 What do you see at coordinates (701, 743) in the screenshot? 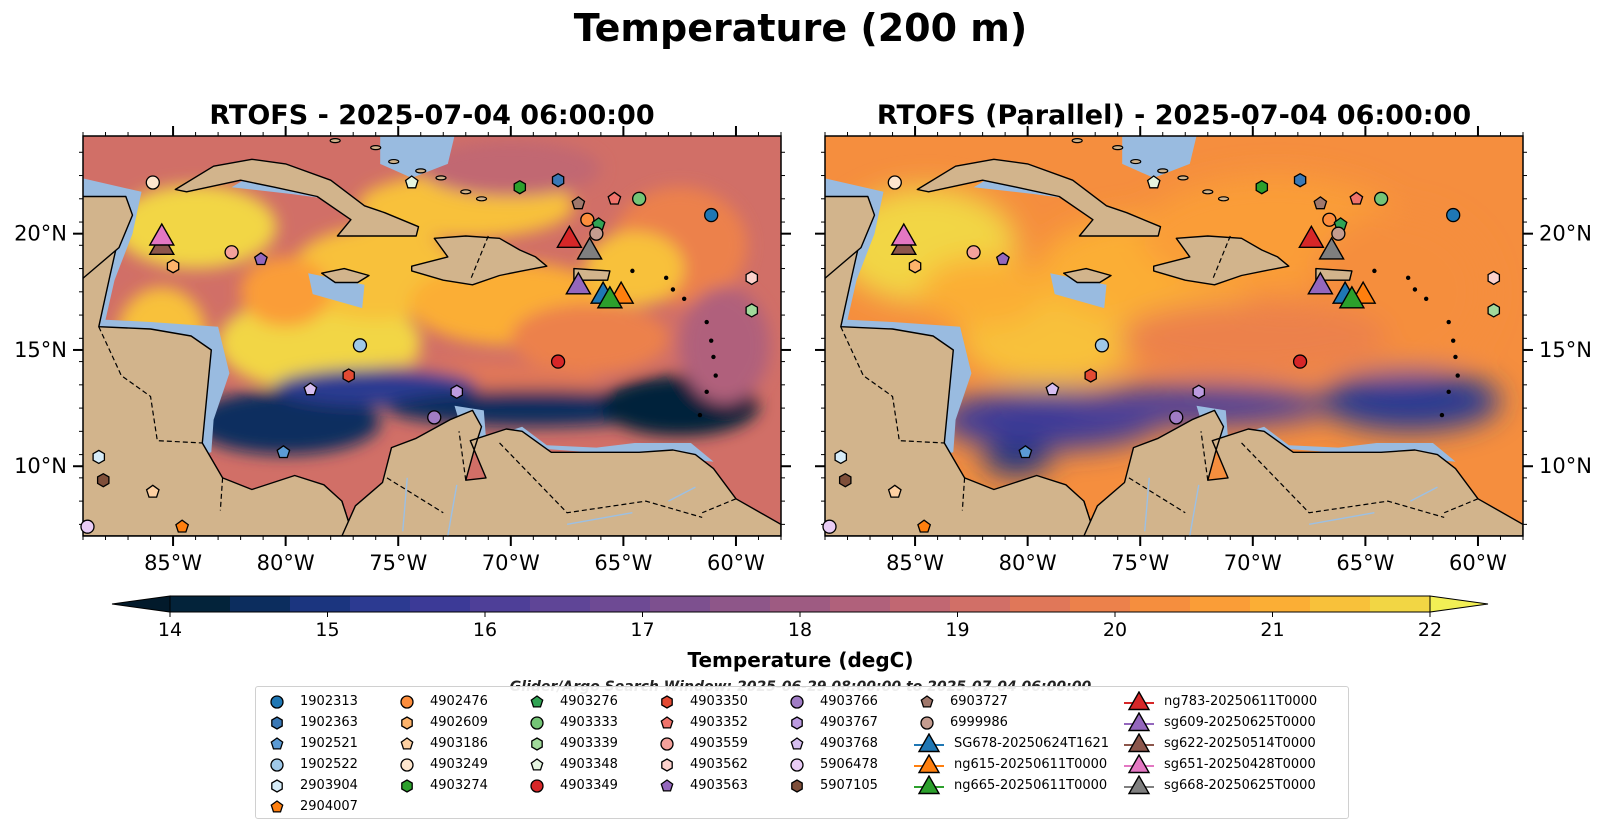
I see `legend-column: 4903350 4903352 4903559 4903562 4903563` at bounding box center [701, 743].